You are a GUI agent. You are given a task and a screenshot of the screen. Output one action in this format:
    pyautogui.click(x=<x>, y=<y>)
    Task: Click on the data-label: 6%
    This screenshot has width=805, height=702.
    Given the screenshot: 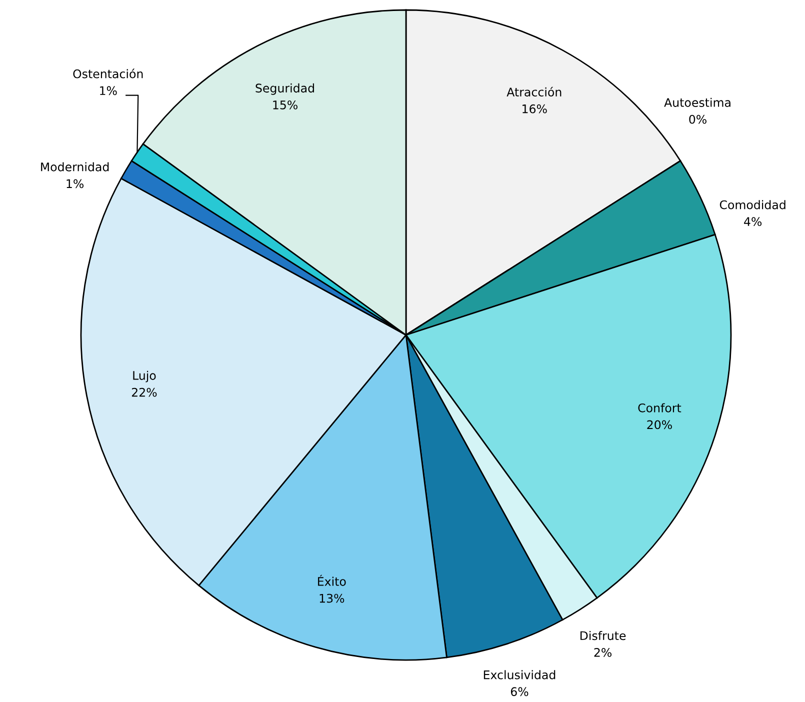 What is the action you would take?
    pyautogui.click(x=519, y=691)
    